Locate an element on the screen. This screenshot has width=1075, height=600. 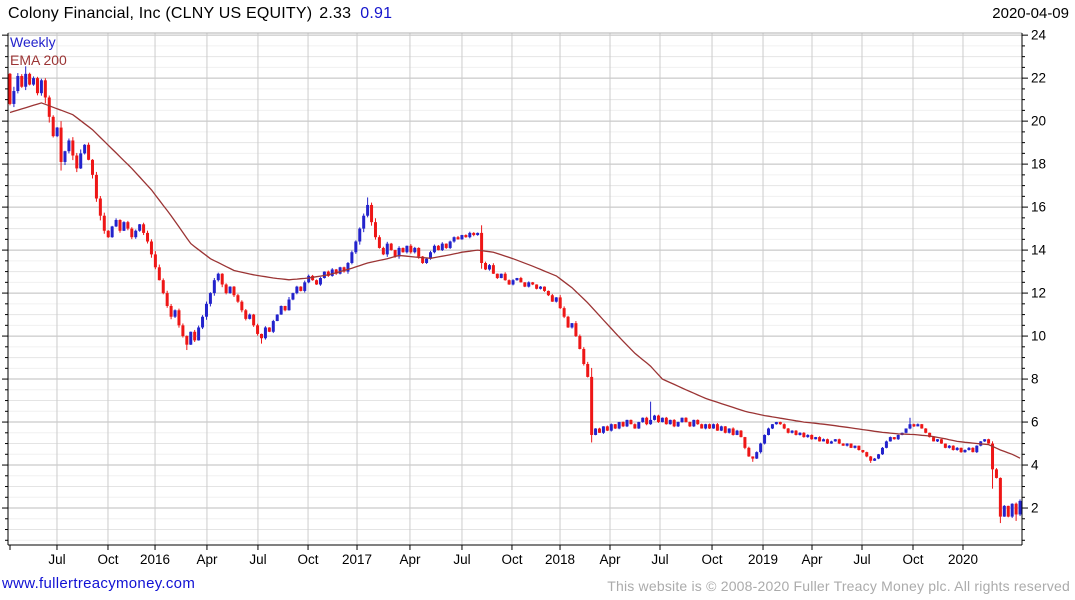
y-axis-label: 6 is located at coordinates (1035, 422).